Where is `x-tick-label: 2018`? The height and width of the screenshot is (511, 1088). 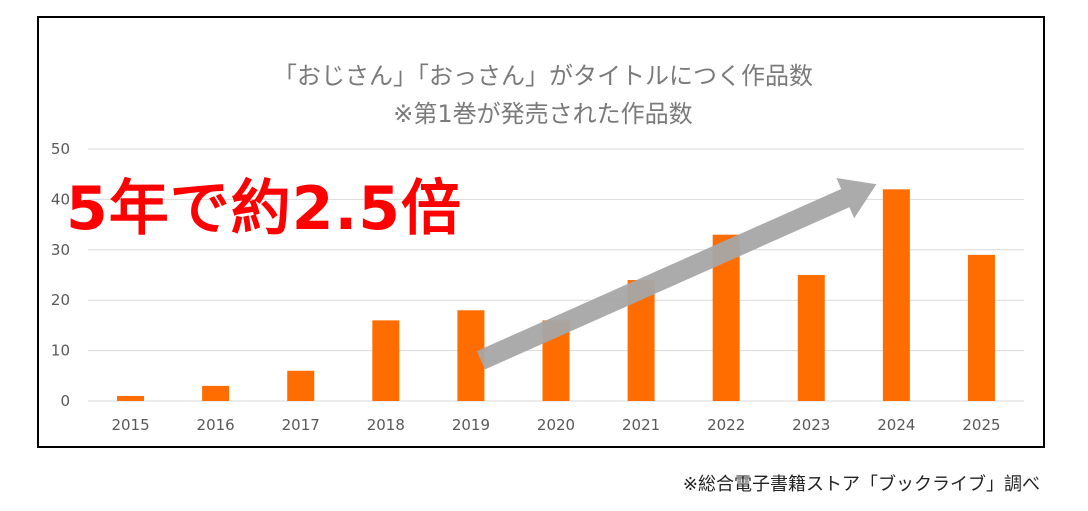 x-tick-label: 2018 is located at coordinates (386, 425).